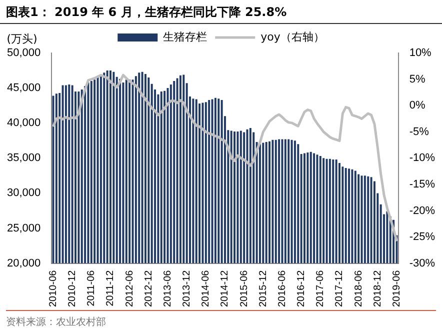 The width and height of the screenshot is (442, 332). What do you see at coordinates (110, 288) in the screenshot?
I see `x-tick-label: 2011-12` at bounding box center [110, 288].